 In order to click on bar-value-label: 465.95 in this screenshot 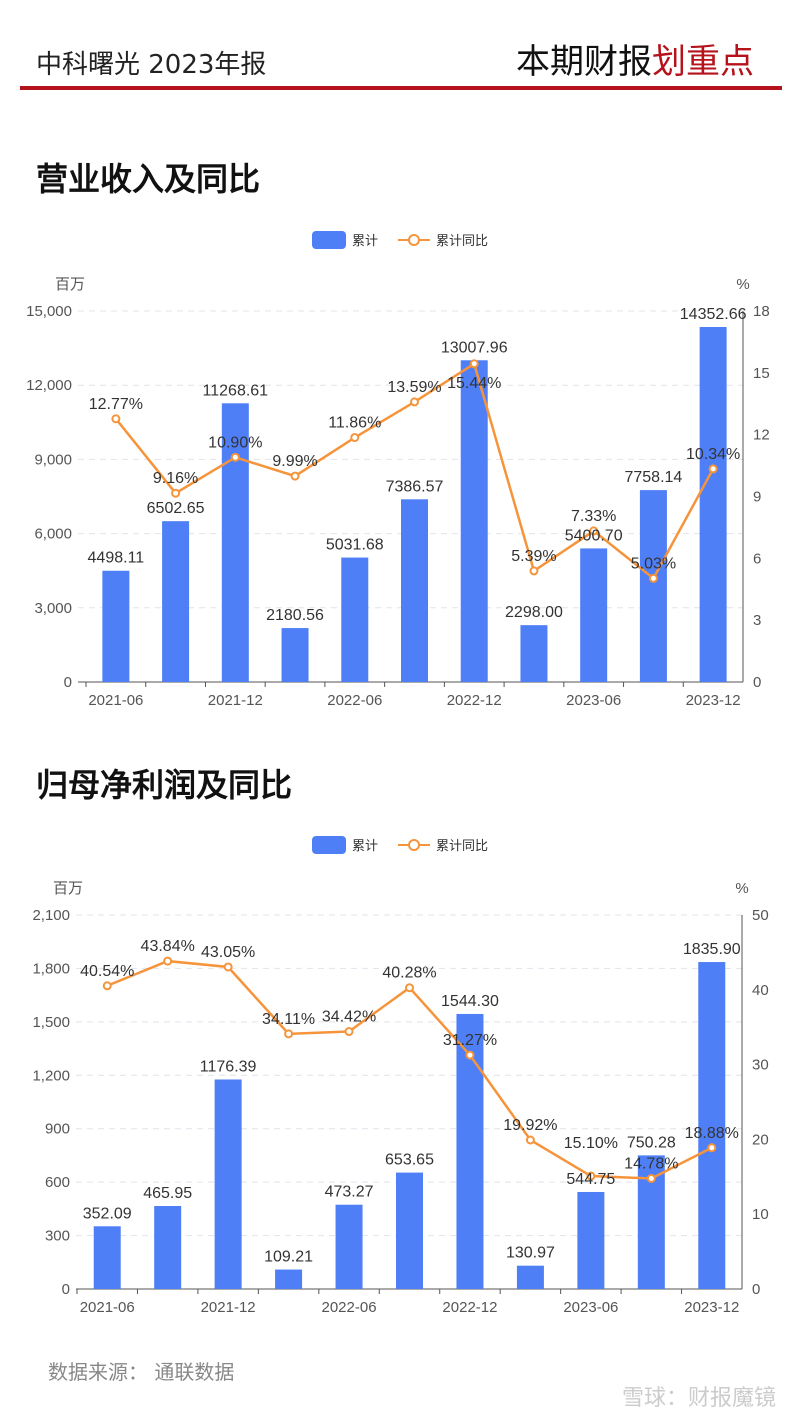, I will do `click(167, 1193)`.